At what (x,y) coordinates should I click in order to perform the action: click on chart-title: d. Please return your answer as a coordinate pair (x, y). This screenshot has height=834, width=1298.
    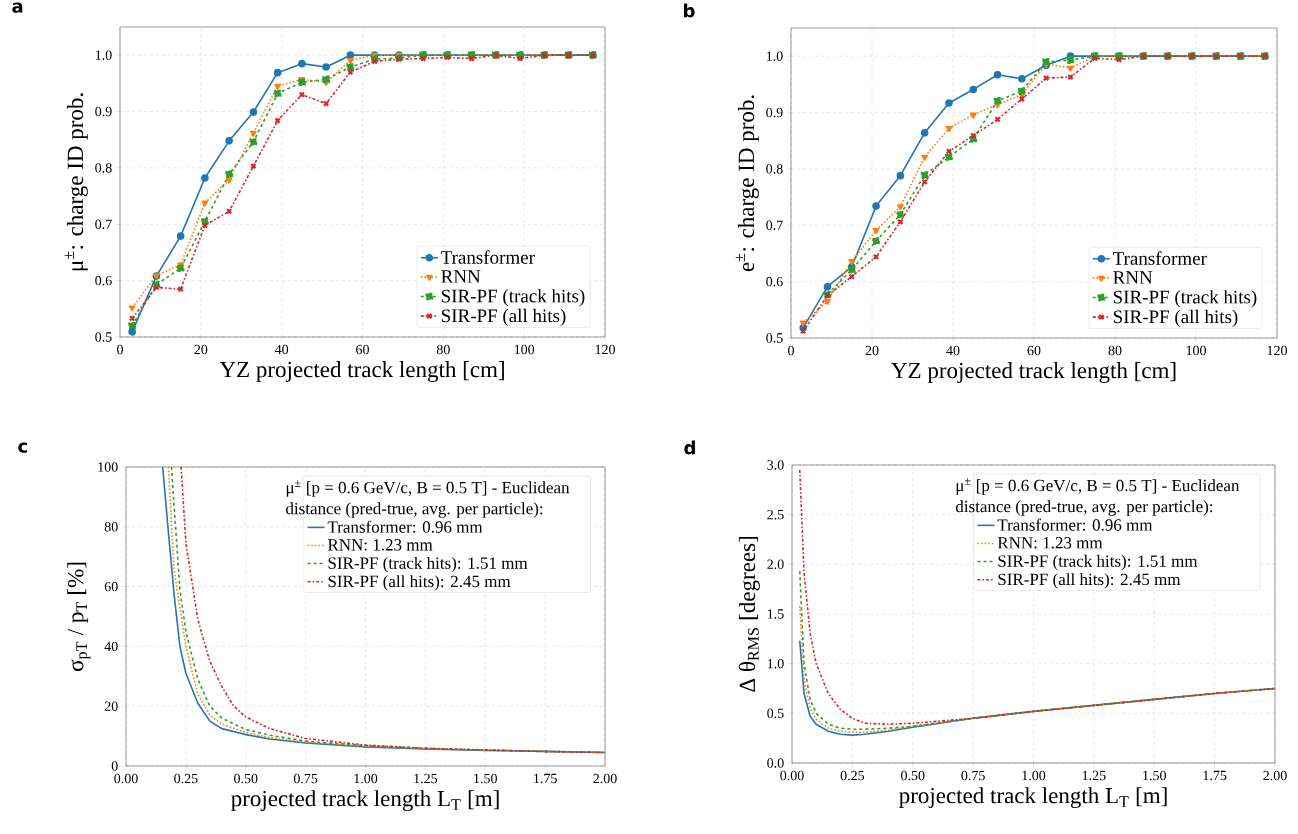
    Looking at the image, I should click on (689, 447).